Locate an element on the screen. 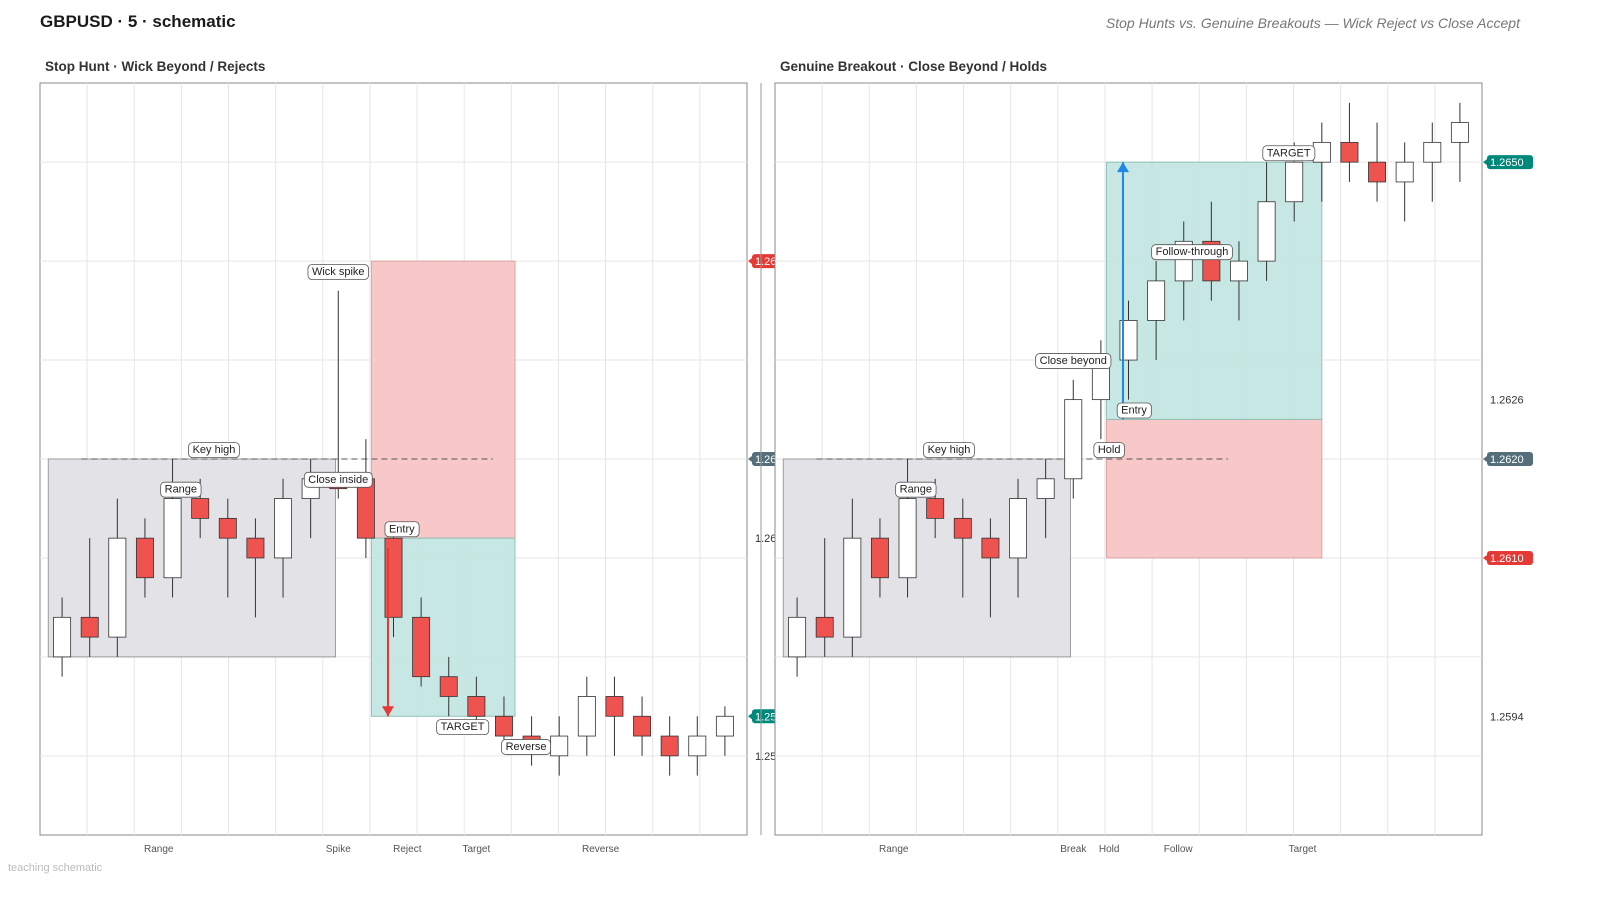 Image resolution: width=1600 pixels, height=900 pixels. footer-note: teaching schematic is located at coordinates (55, 868).